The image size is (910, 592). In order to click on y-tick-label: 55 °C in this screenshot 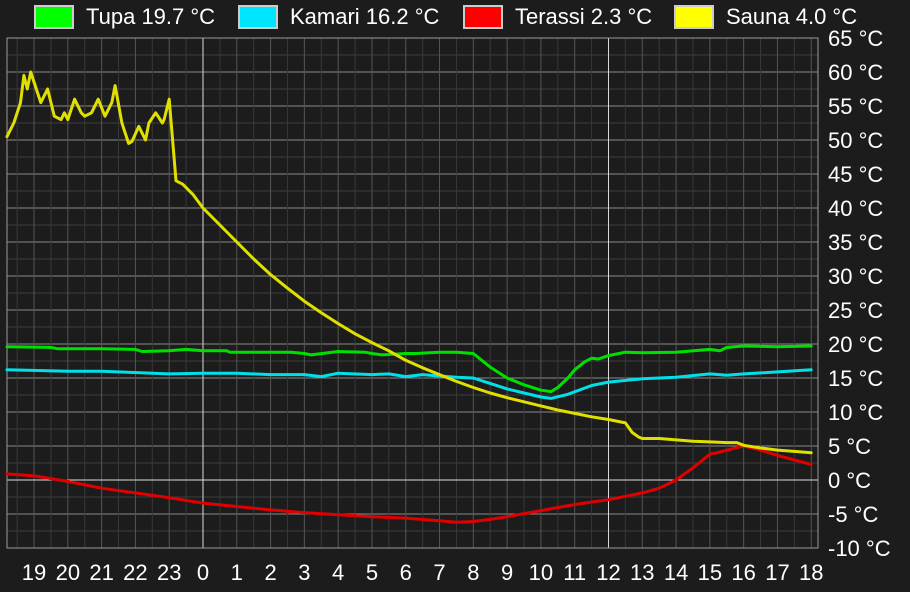, I will do `click(855, 106)`.